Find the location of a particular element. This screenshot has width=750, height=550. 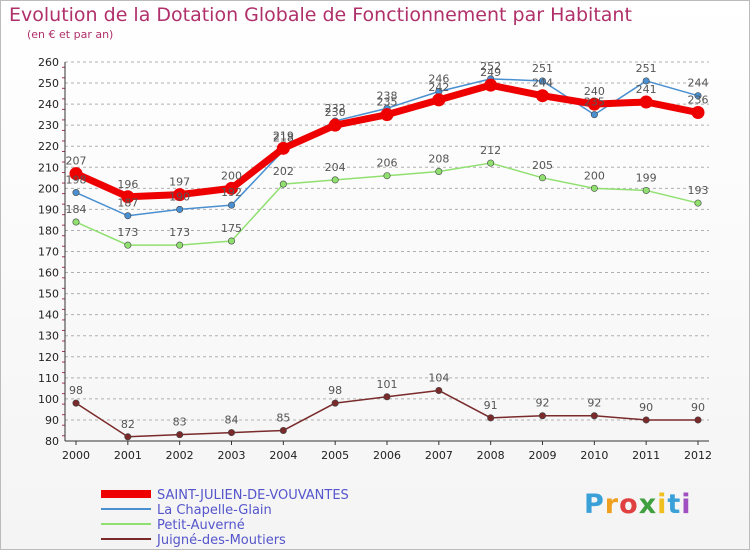

y-tick-label: 120 is located at coordinates (48, 357).